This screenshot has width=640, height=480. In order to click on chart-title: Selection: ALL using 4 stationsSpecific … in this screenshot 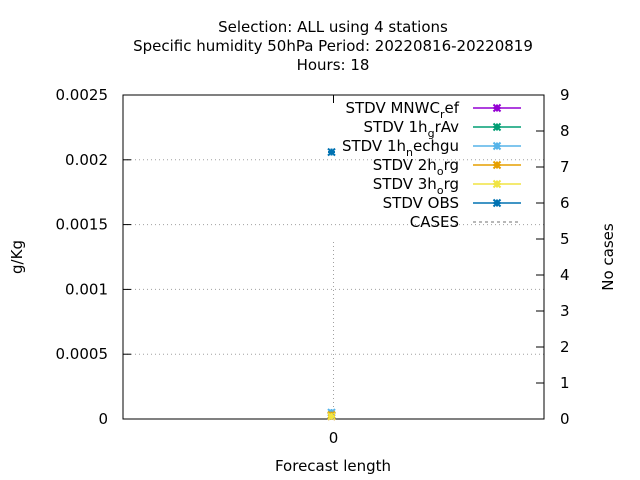, I will do `click(333, 46)`.